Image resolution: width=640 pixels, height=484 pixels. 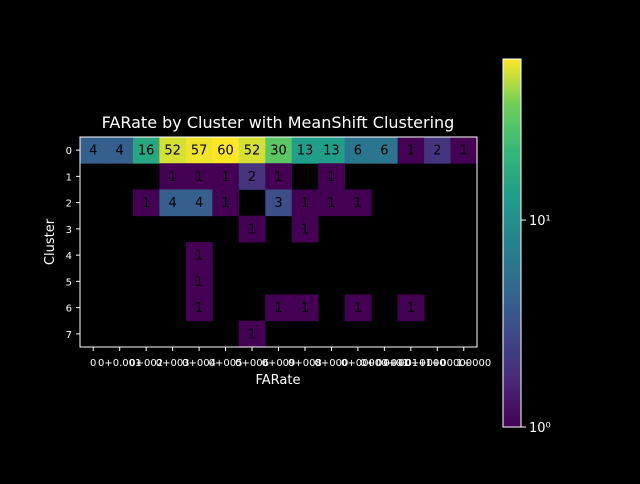 I want to click on x-tick-label: 1+, so click(x=463, y=363).